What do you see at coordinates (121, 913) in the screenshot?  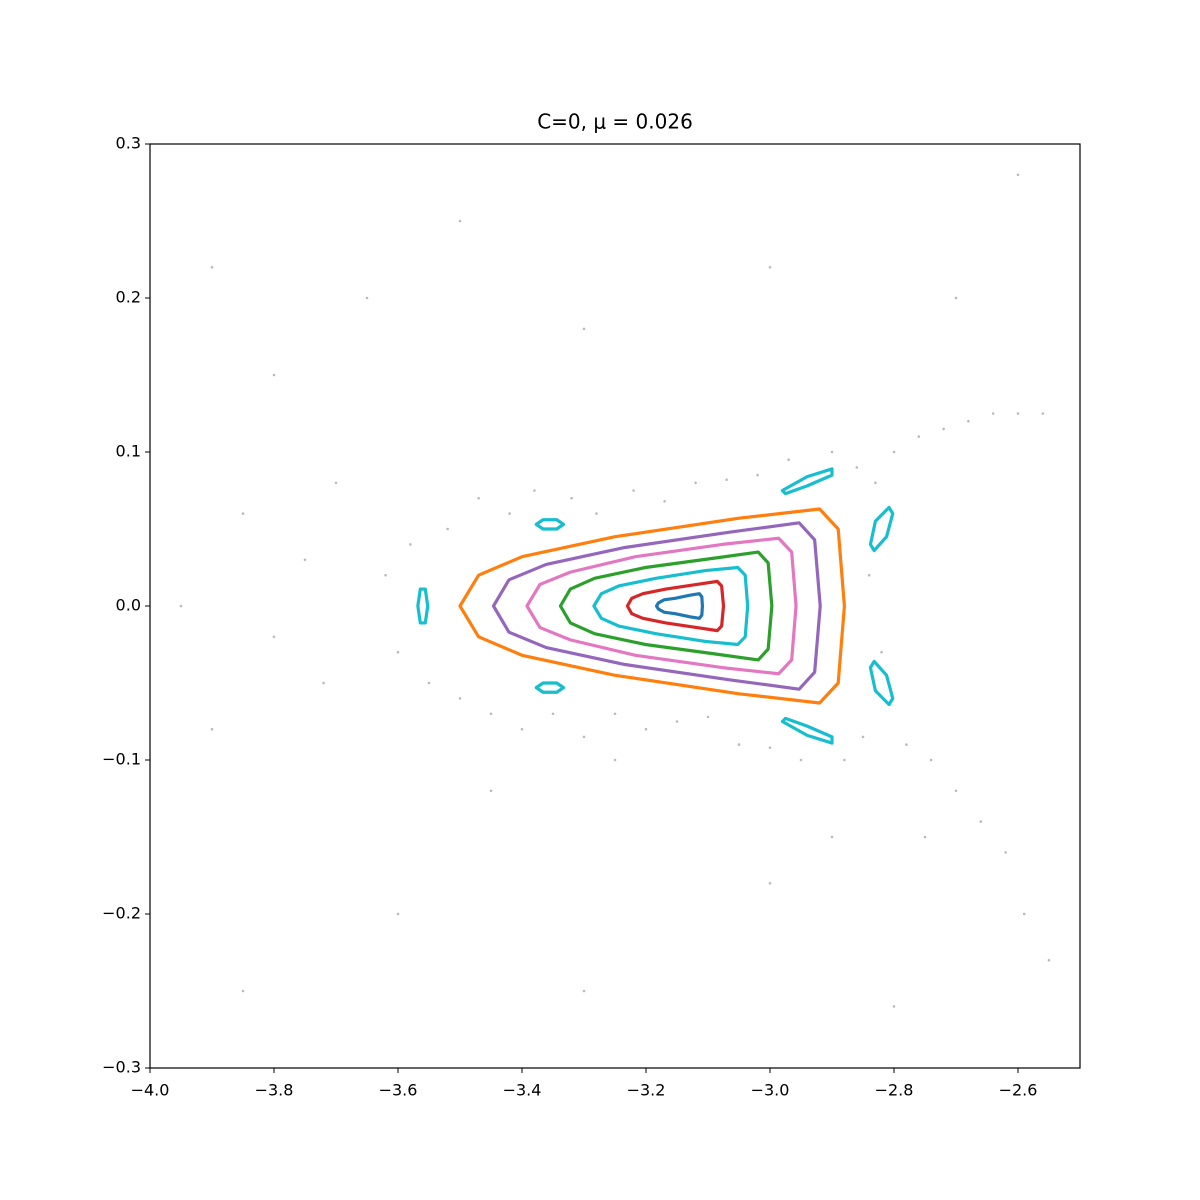 I see `y-tick-label: −0.2` at bounding box center [121, 913].